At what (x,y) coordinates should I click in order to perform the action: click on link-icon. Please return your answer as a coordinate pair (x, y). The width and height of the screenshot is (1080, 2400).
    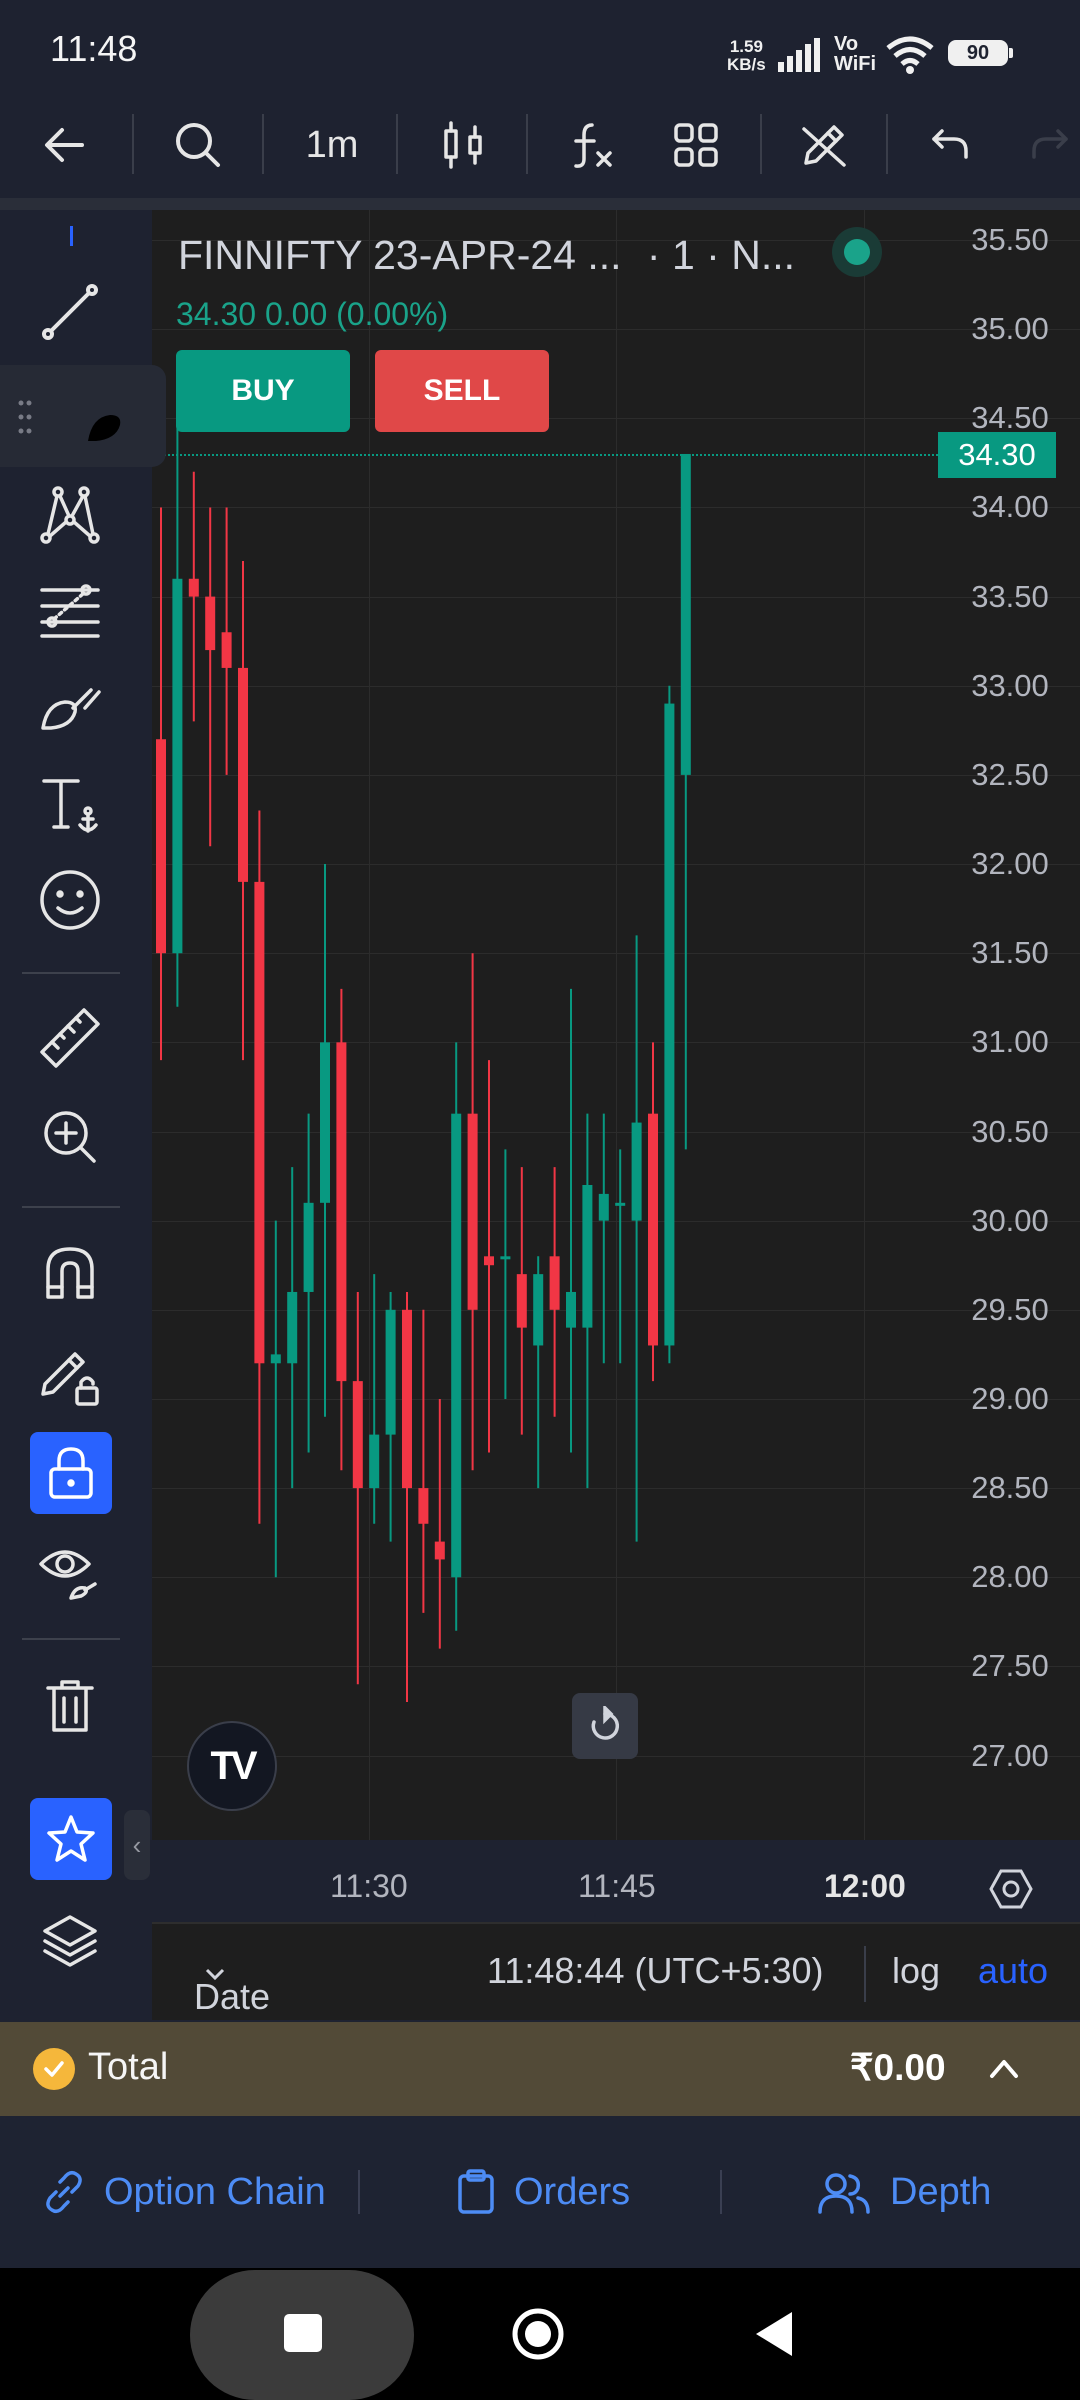
    Looking at the image, I should click on (64, 2192).